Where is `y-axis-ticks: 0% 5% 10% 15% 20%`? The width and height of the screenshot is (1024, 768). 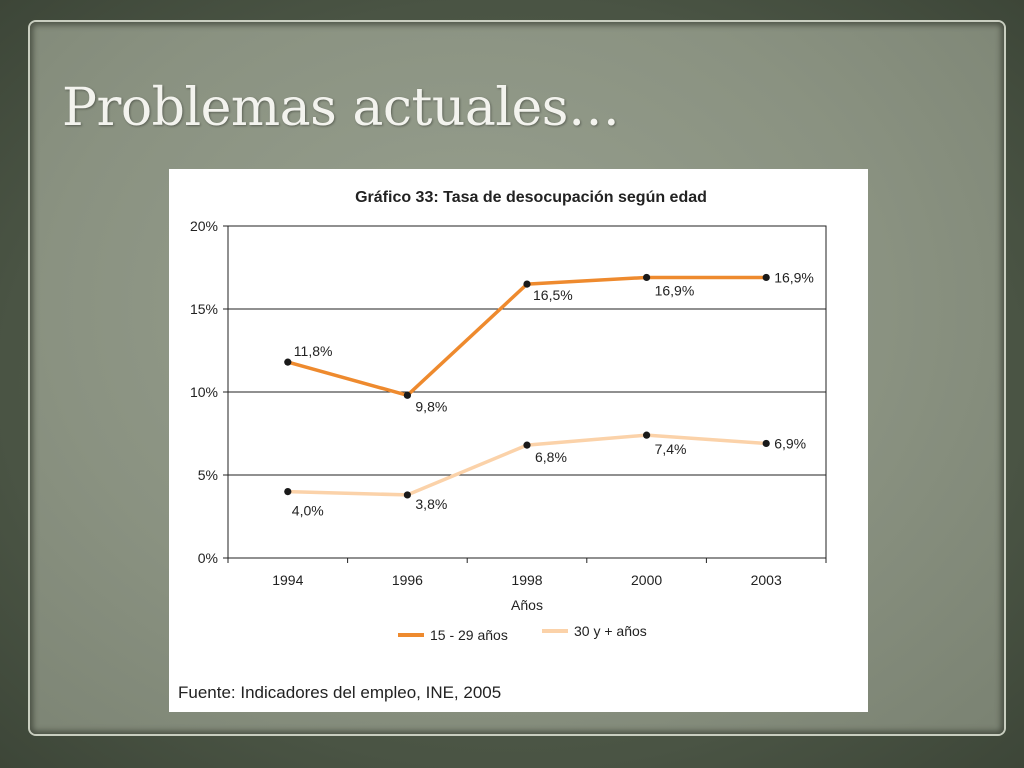
y-axis-ticks: 0% 5% 10% 15% 20% is located at coordinates (209, 392).